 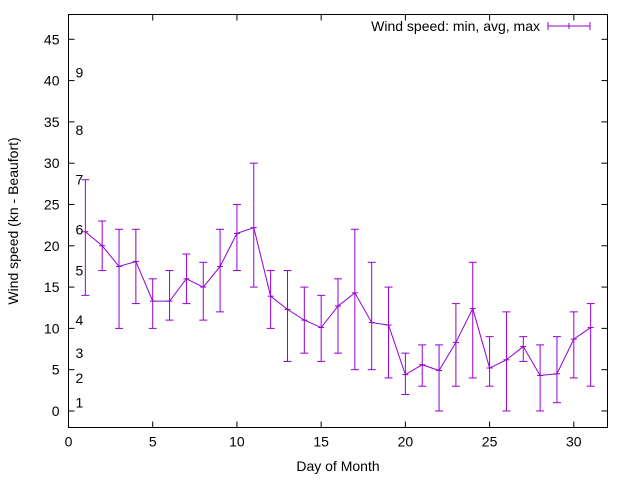 I want to click on beaufort-label: 4, so click(x=80, y=320).